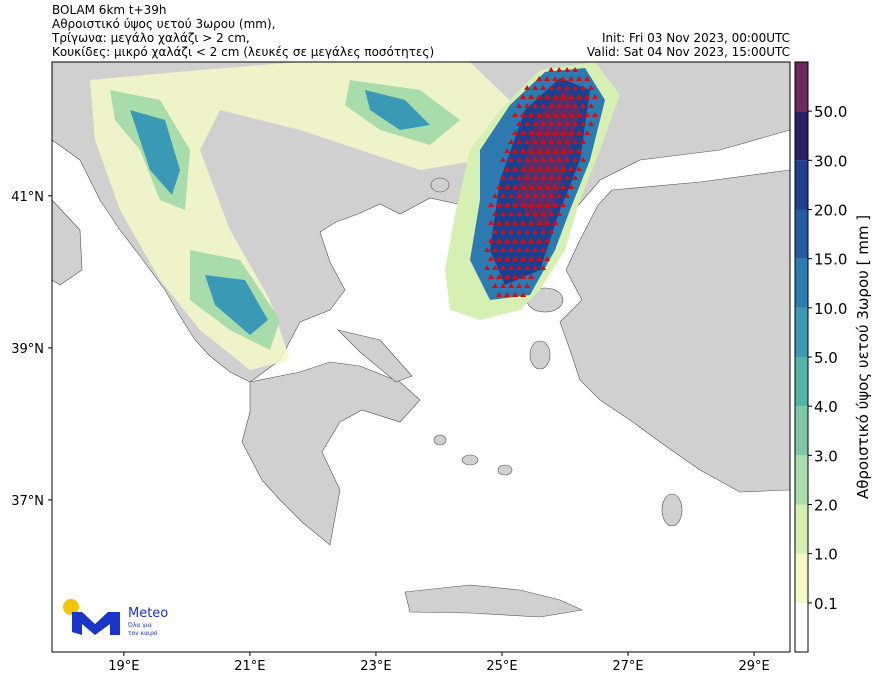  Describe the element at coordinates (143, 633) in the screenshot. I see `logo-tagline: τον καιρό` at that location.